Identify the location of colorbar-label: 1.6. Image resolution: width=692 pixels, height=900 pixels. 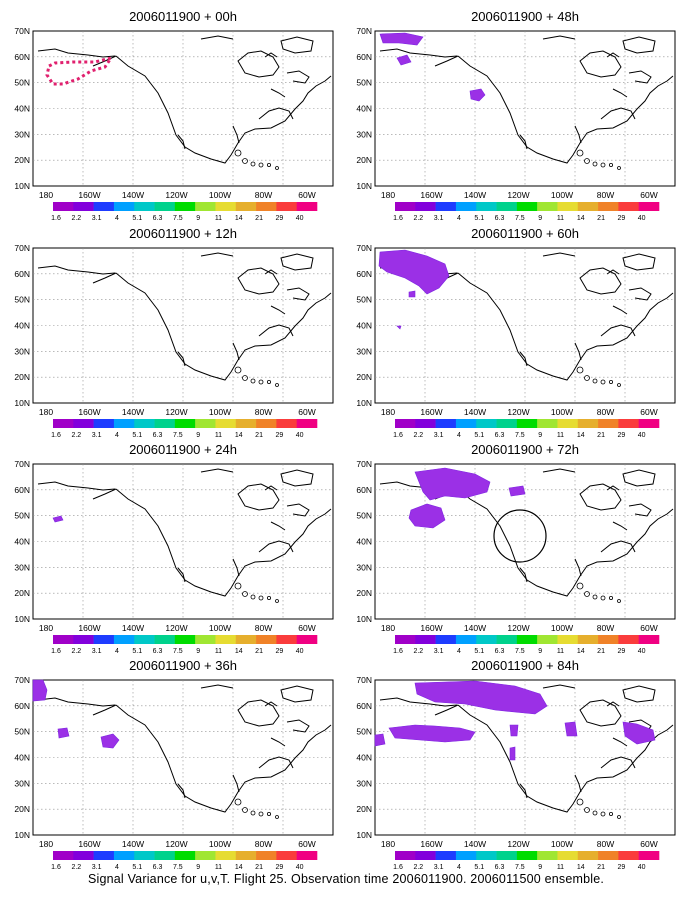
(56, 867).